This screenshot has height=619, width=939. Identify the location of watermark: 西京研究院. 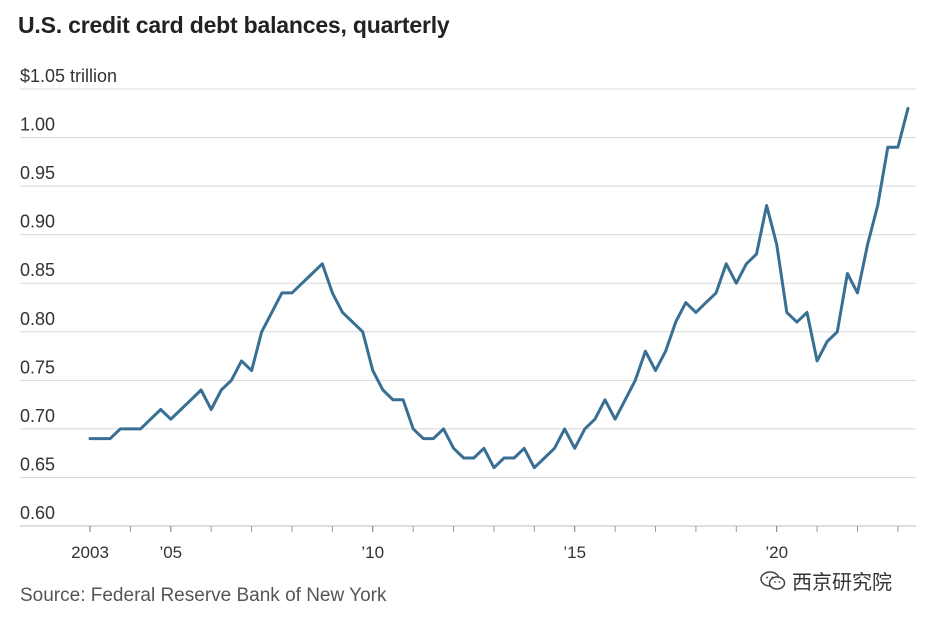
(826, 580).